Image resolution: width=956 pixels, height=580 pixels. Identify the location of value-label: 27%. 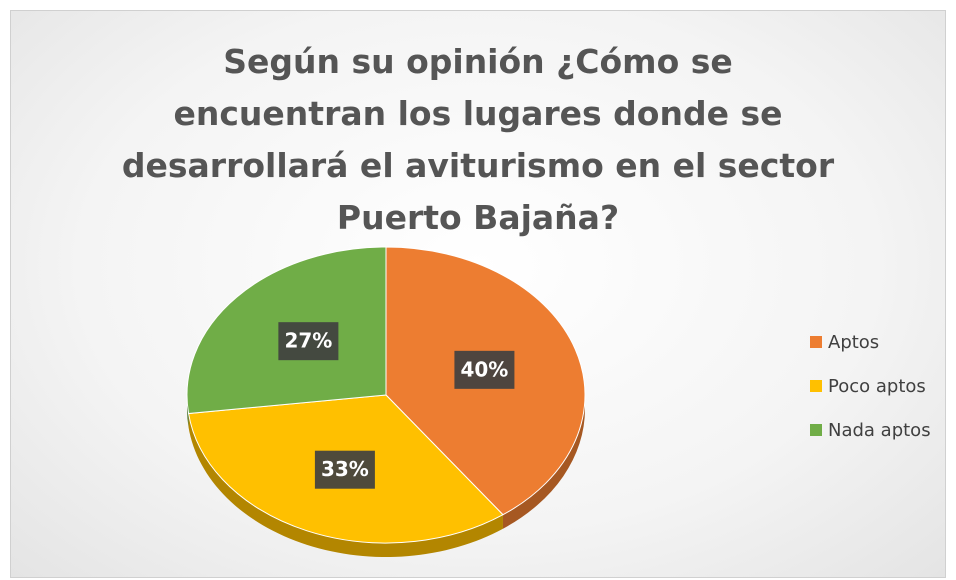
(308, 341).